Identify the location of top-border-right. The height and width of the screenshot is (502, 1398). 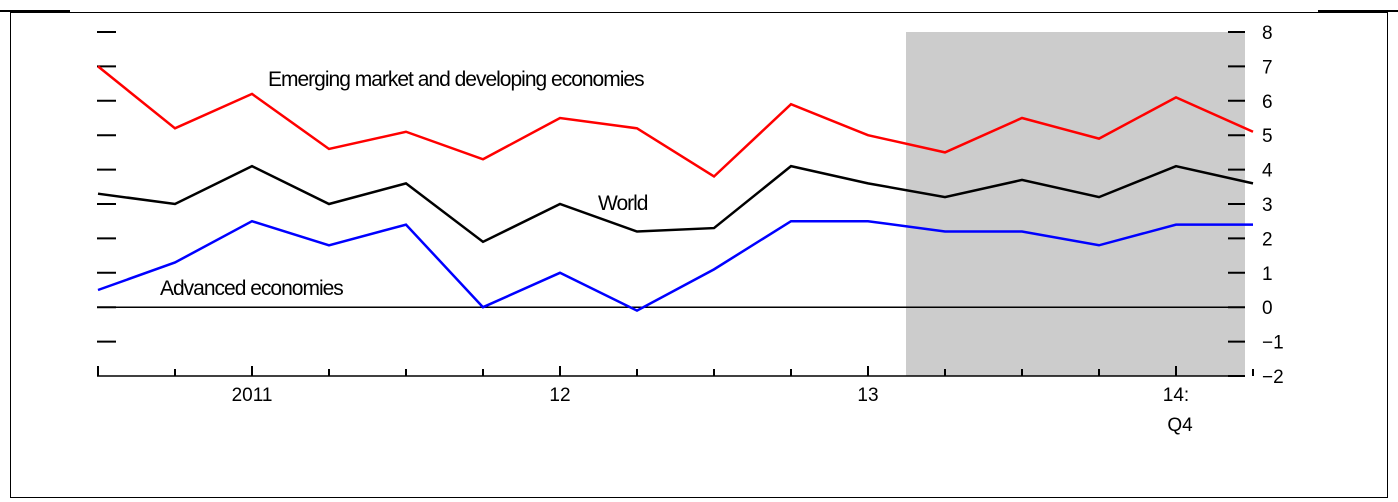
(1358, 11).